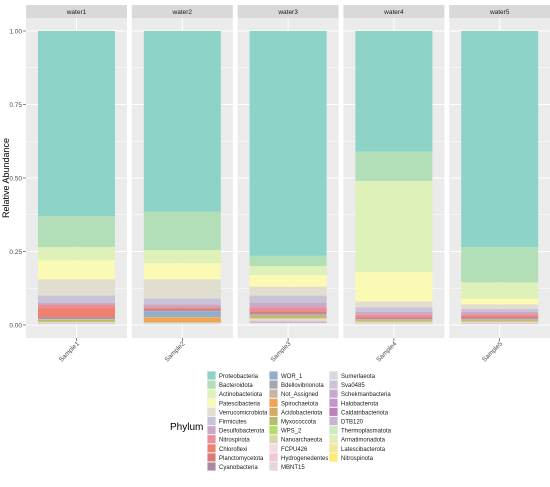 The image size is (550, 487). I want to click on legend-item: WPS_2, so click(285, 430).